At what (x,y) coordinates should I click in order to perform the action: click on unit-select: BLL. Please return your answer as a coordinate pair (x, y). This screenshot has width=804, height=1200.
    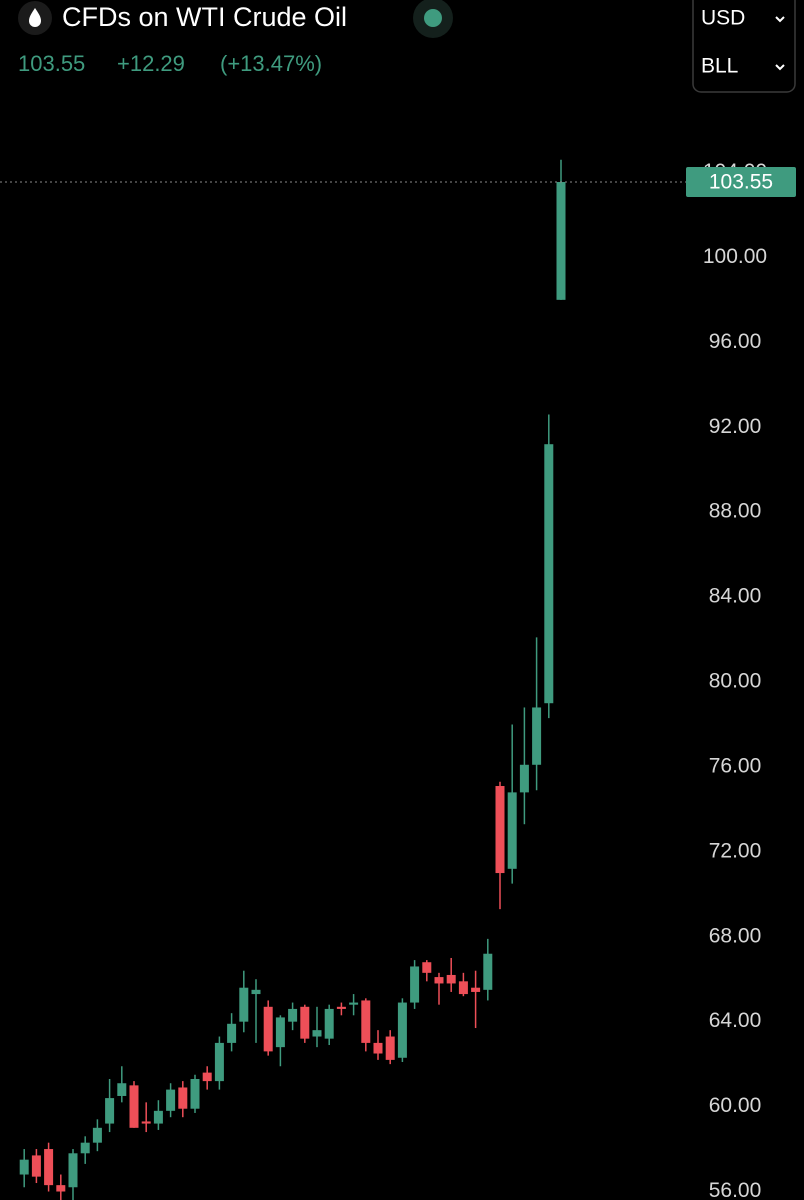
    Looking at the image, I should click on (719, 66).